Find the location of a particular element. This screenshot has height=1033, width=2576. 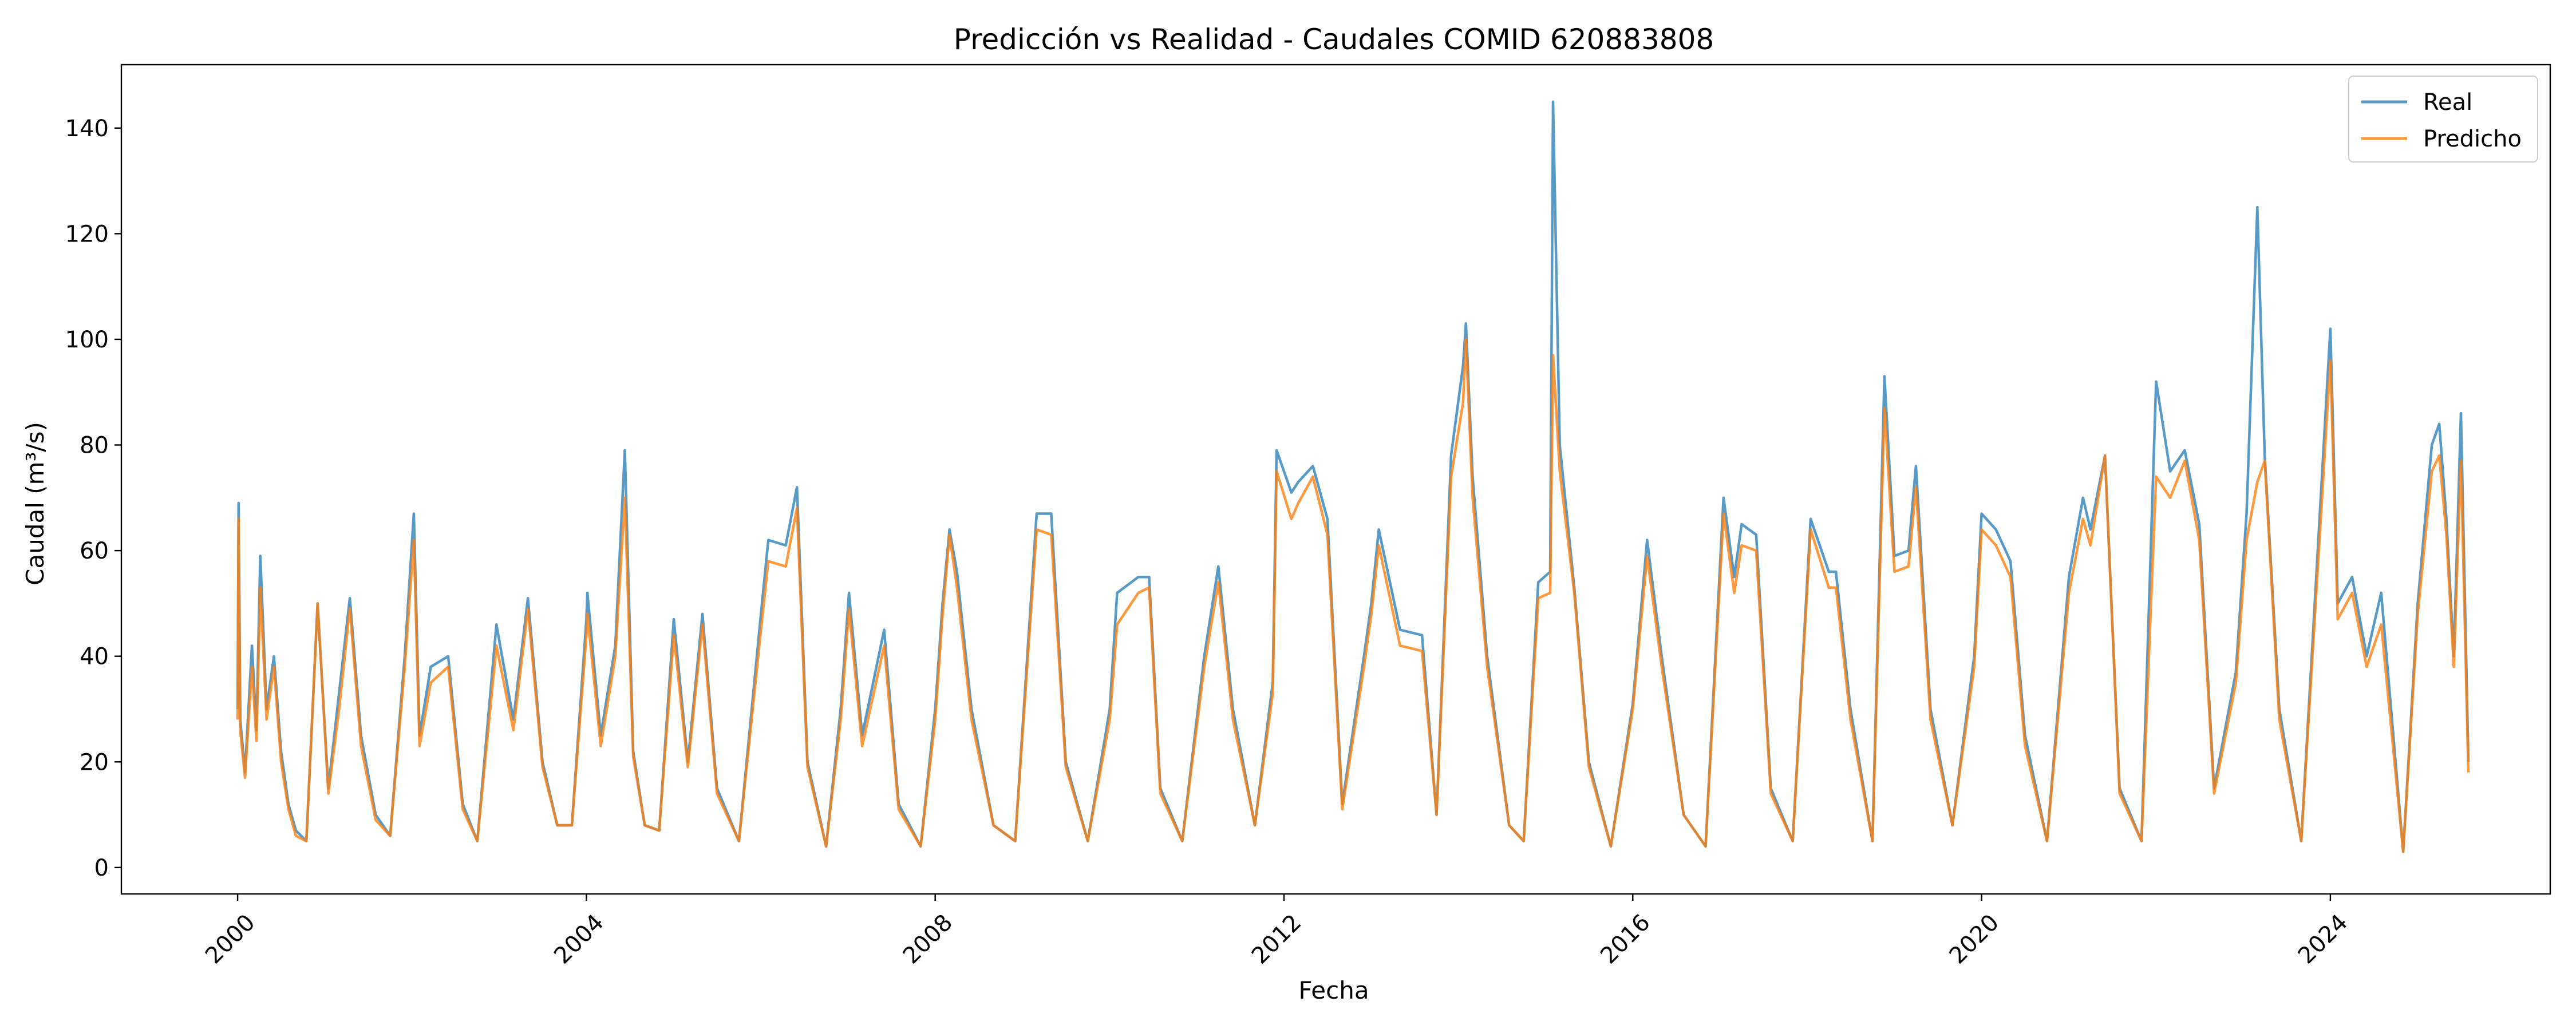

y-tick-label: 120 is located at coordinates (87, 234).